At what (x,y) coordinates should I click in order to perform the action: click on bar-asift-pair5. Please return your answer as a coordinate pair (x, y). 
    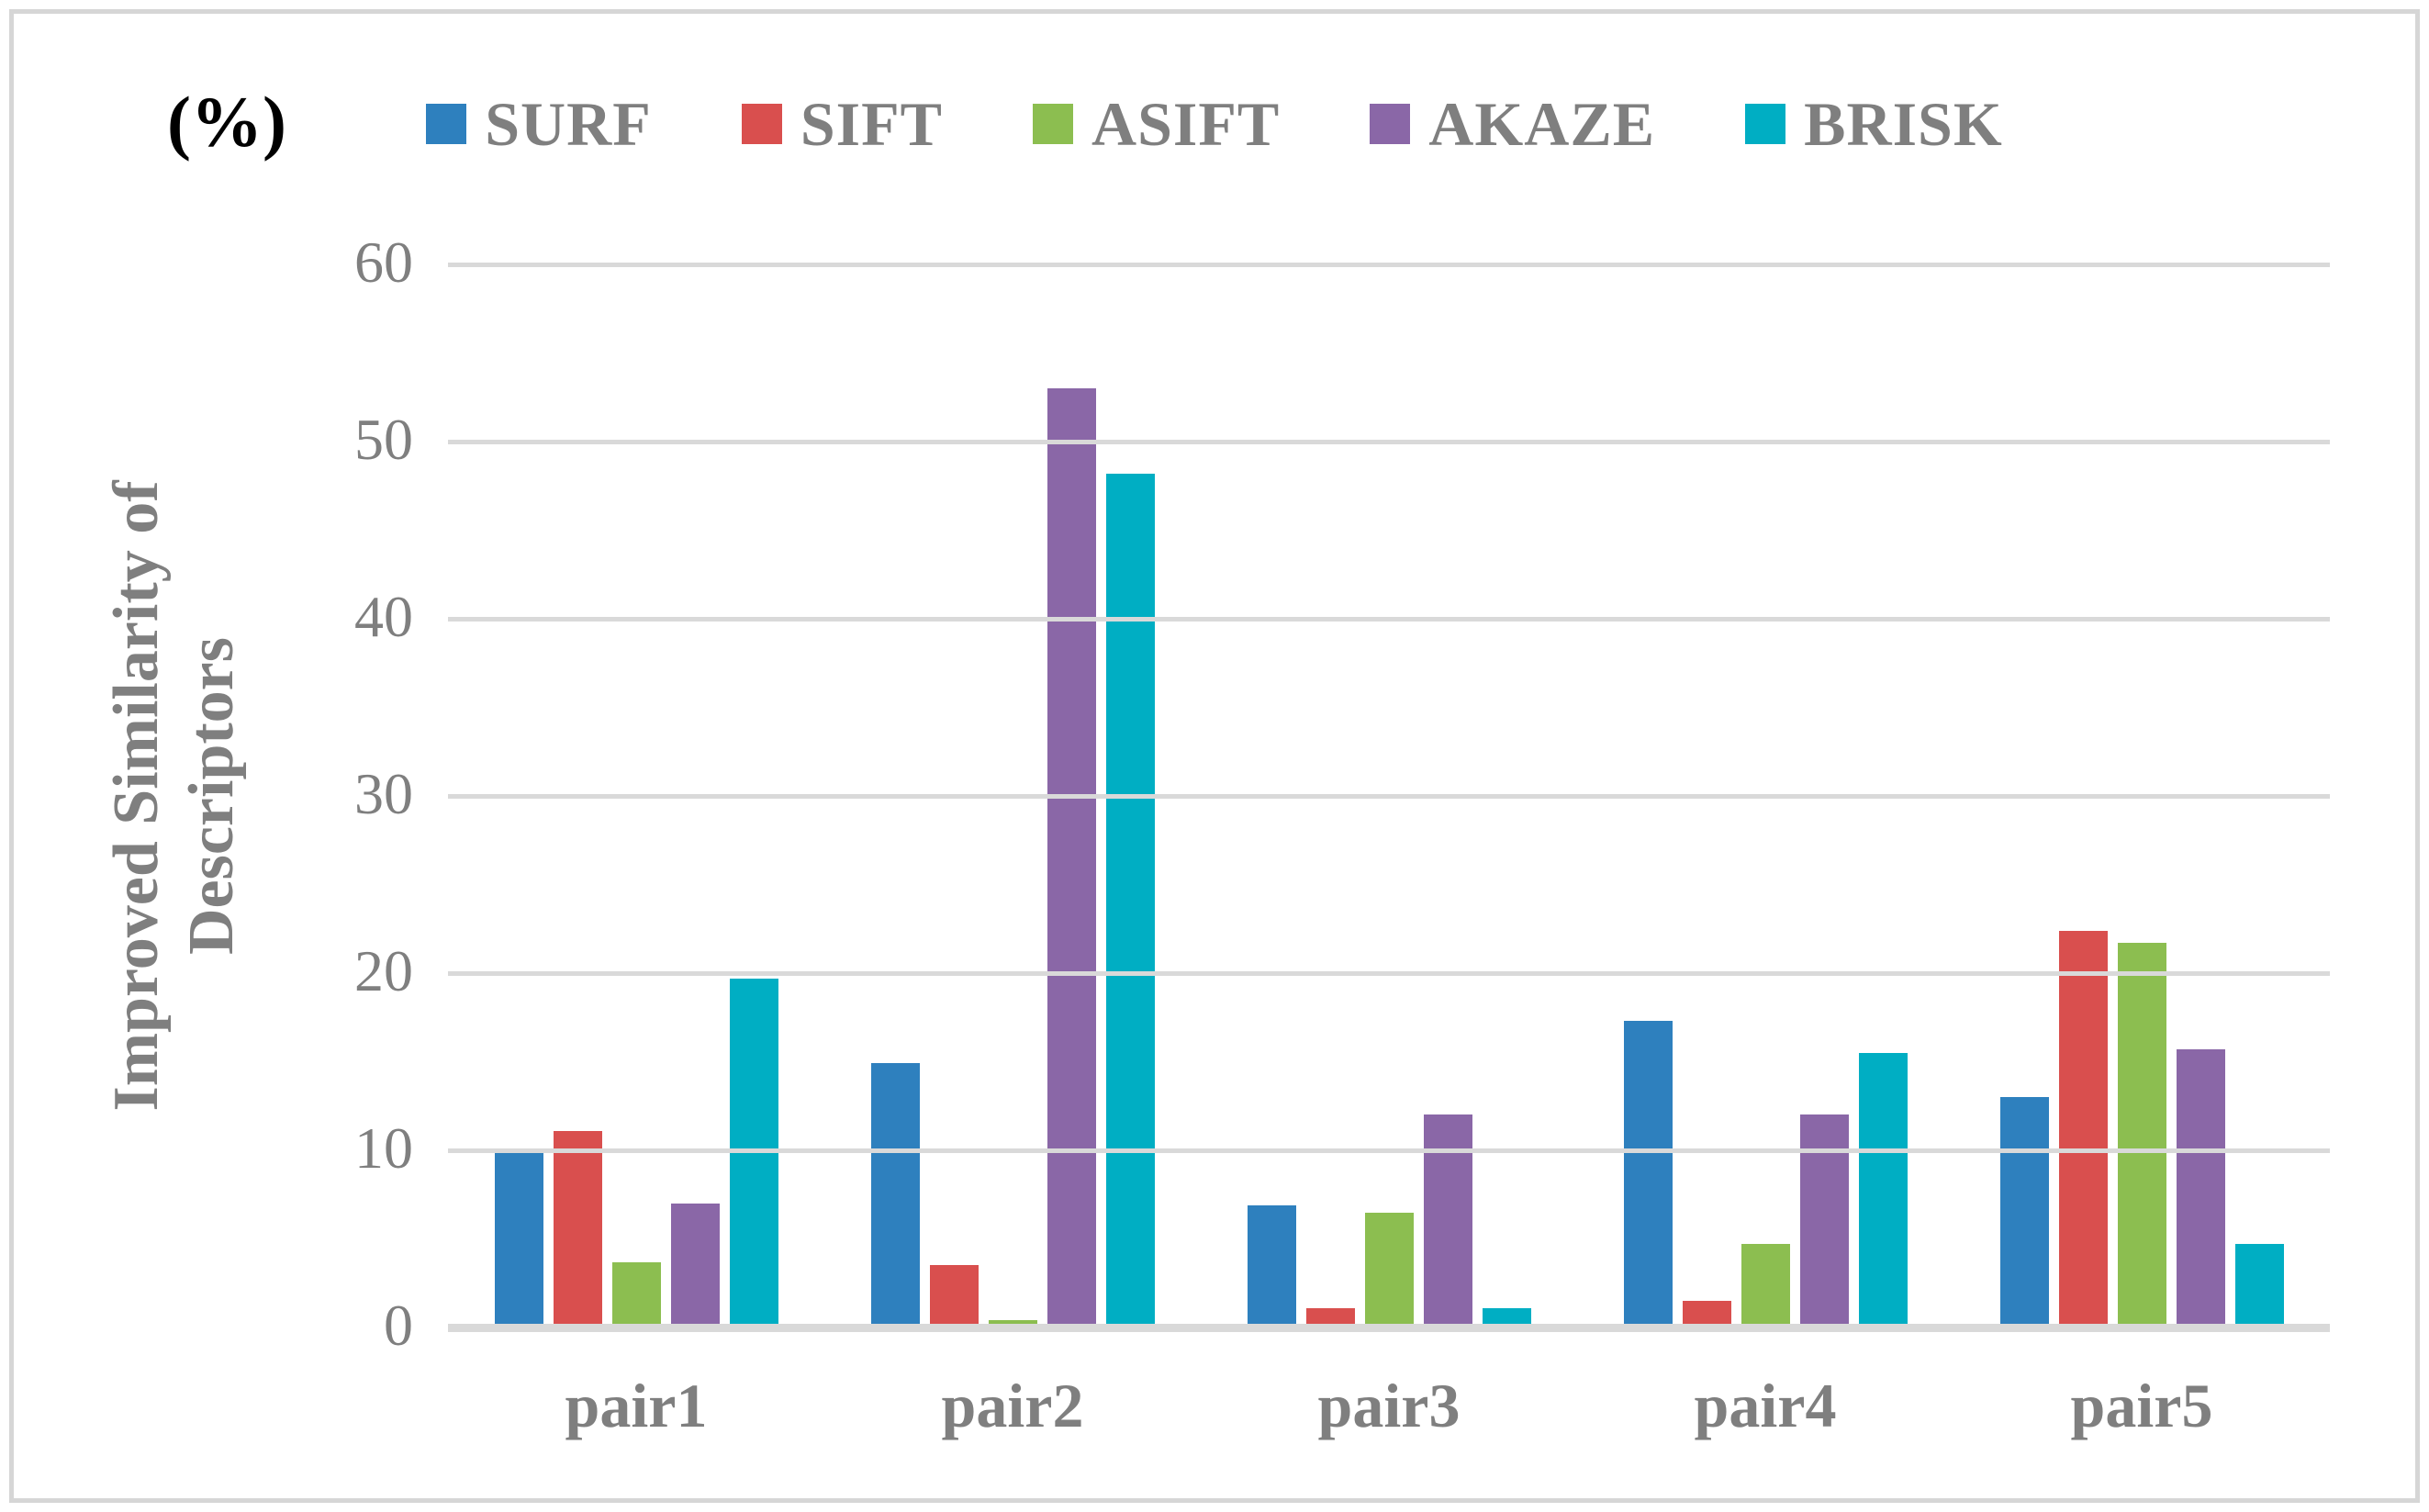
    Looking at the image, I should click on (2141, 1135).